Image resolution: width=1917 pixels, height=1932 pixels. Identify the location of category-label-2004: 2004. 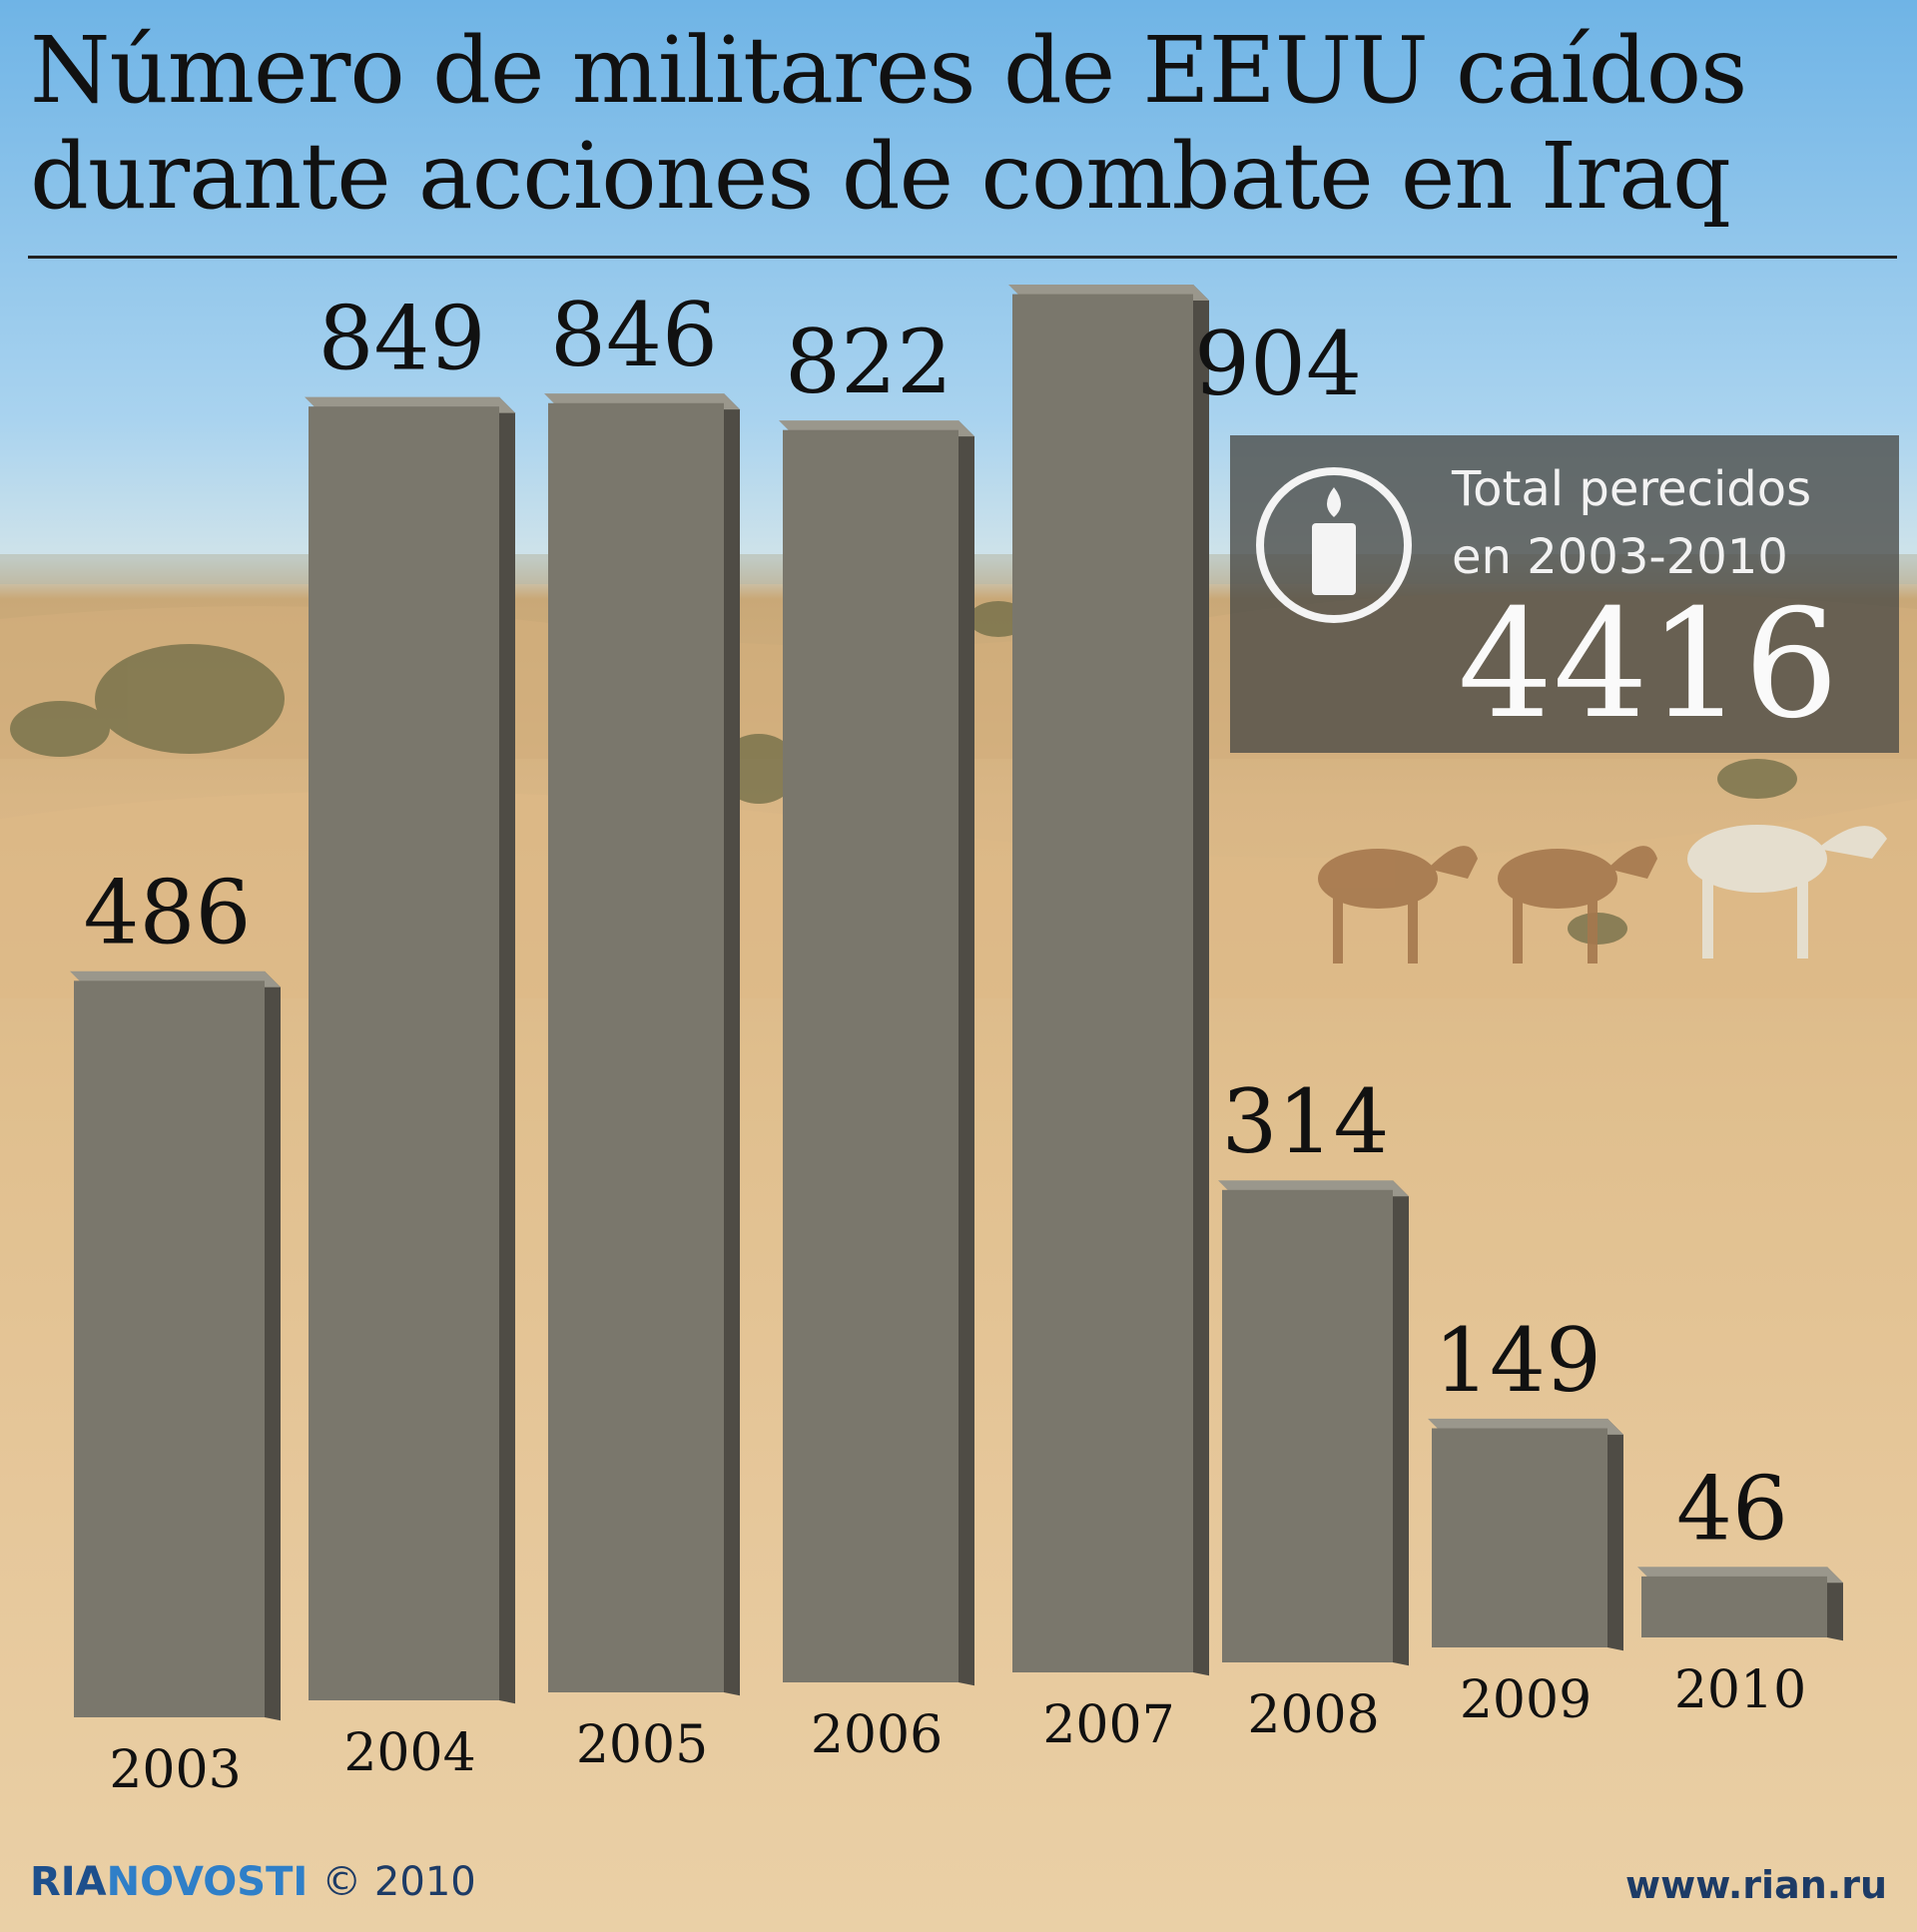
(409, 1753).